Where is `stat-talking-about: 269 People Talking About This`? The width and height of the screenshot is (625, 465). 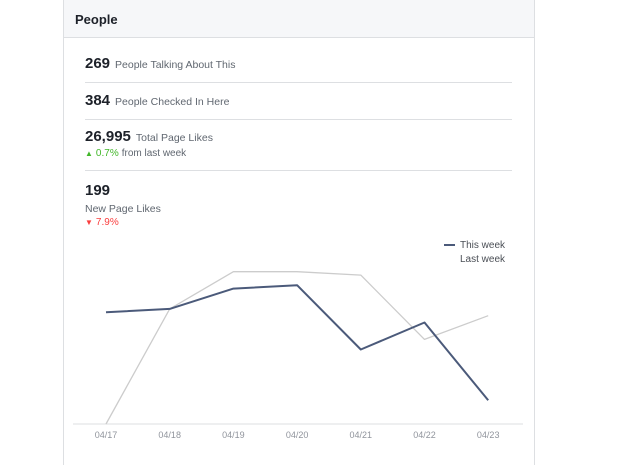
stat-talking-about: 269 People Talking About This is located at coordinates (298, 63).